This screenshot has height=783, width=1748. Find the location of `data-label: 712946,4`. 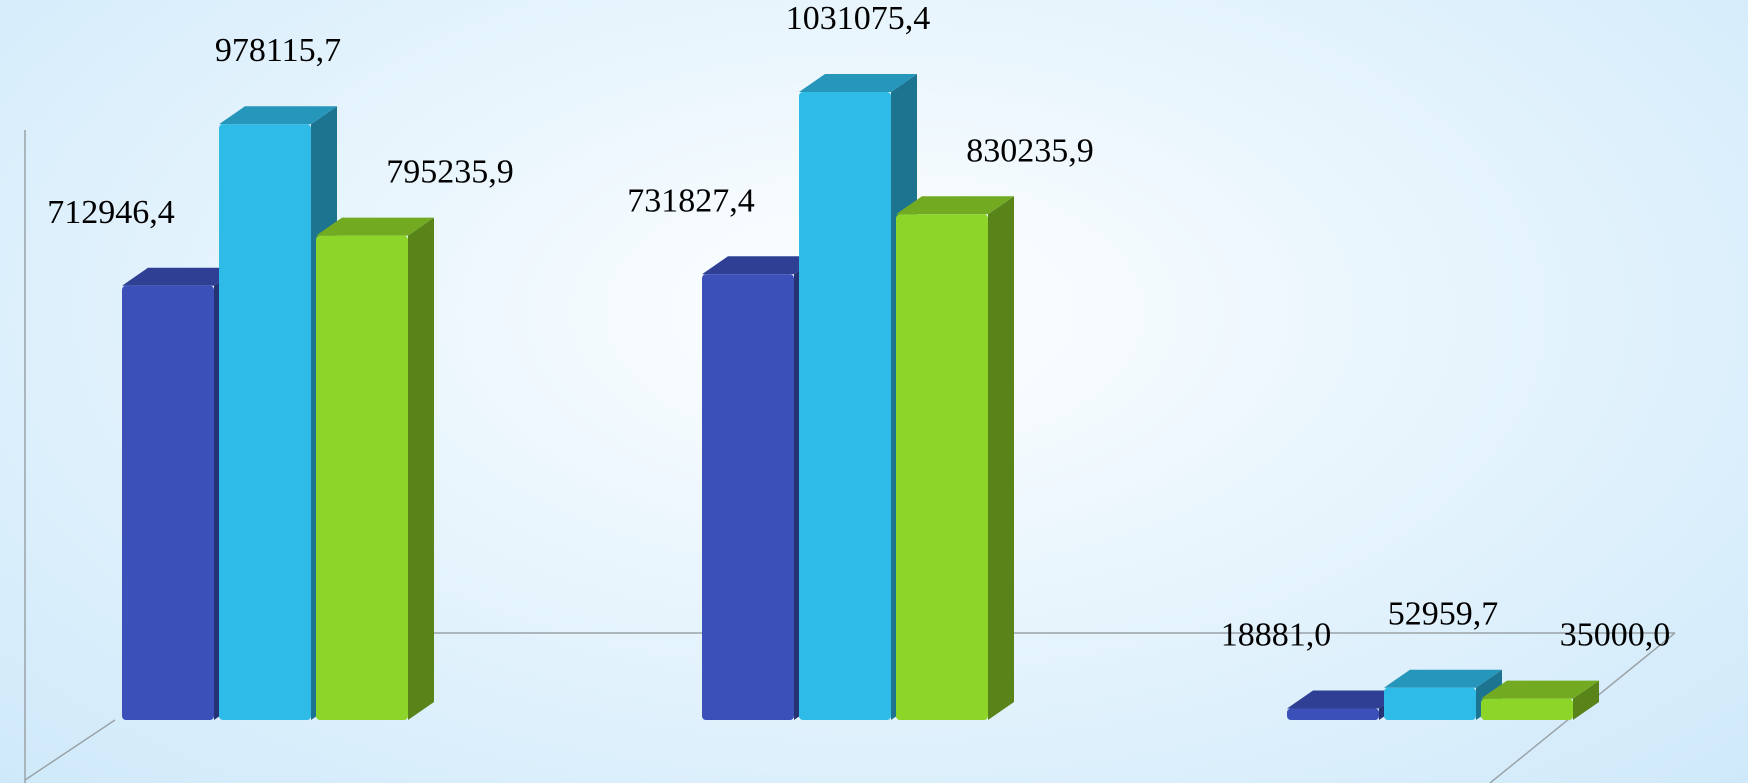

data-label: 712946,4 is located at coordinates (111, 212).